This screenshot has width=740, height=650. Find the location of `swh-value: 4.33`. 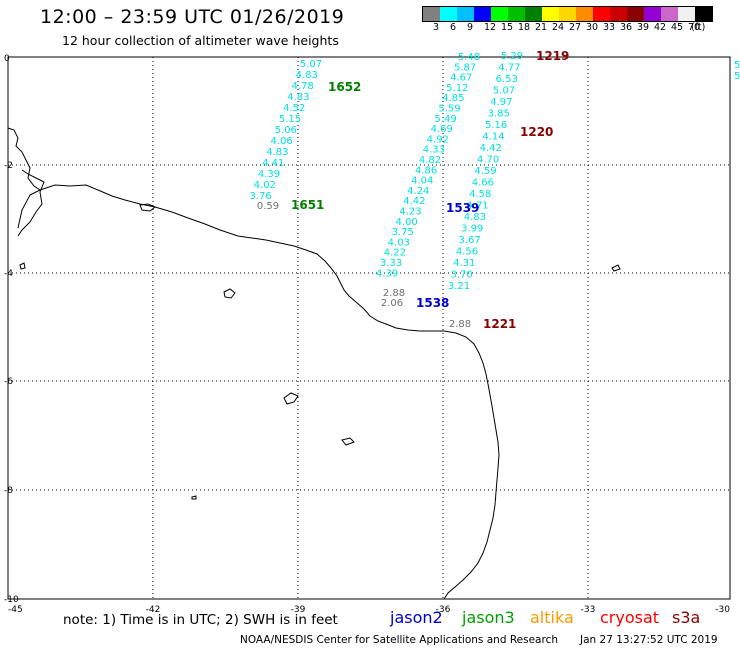

swh-value: 4.33 is located at coordinates (434, 150).